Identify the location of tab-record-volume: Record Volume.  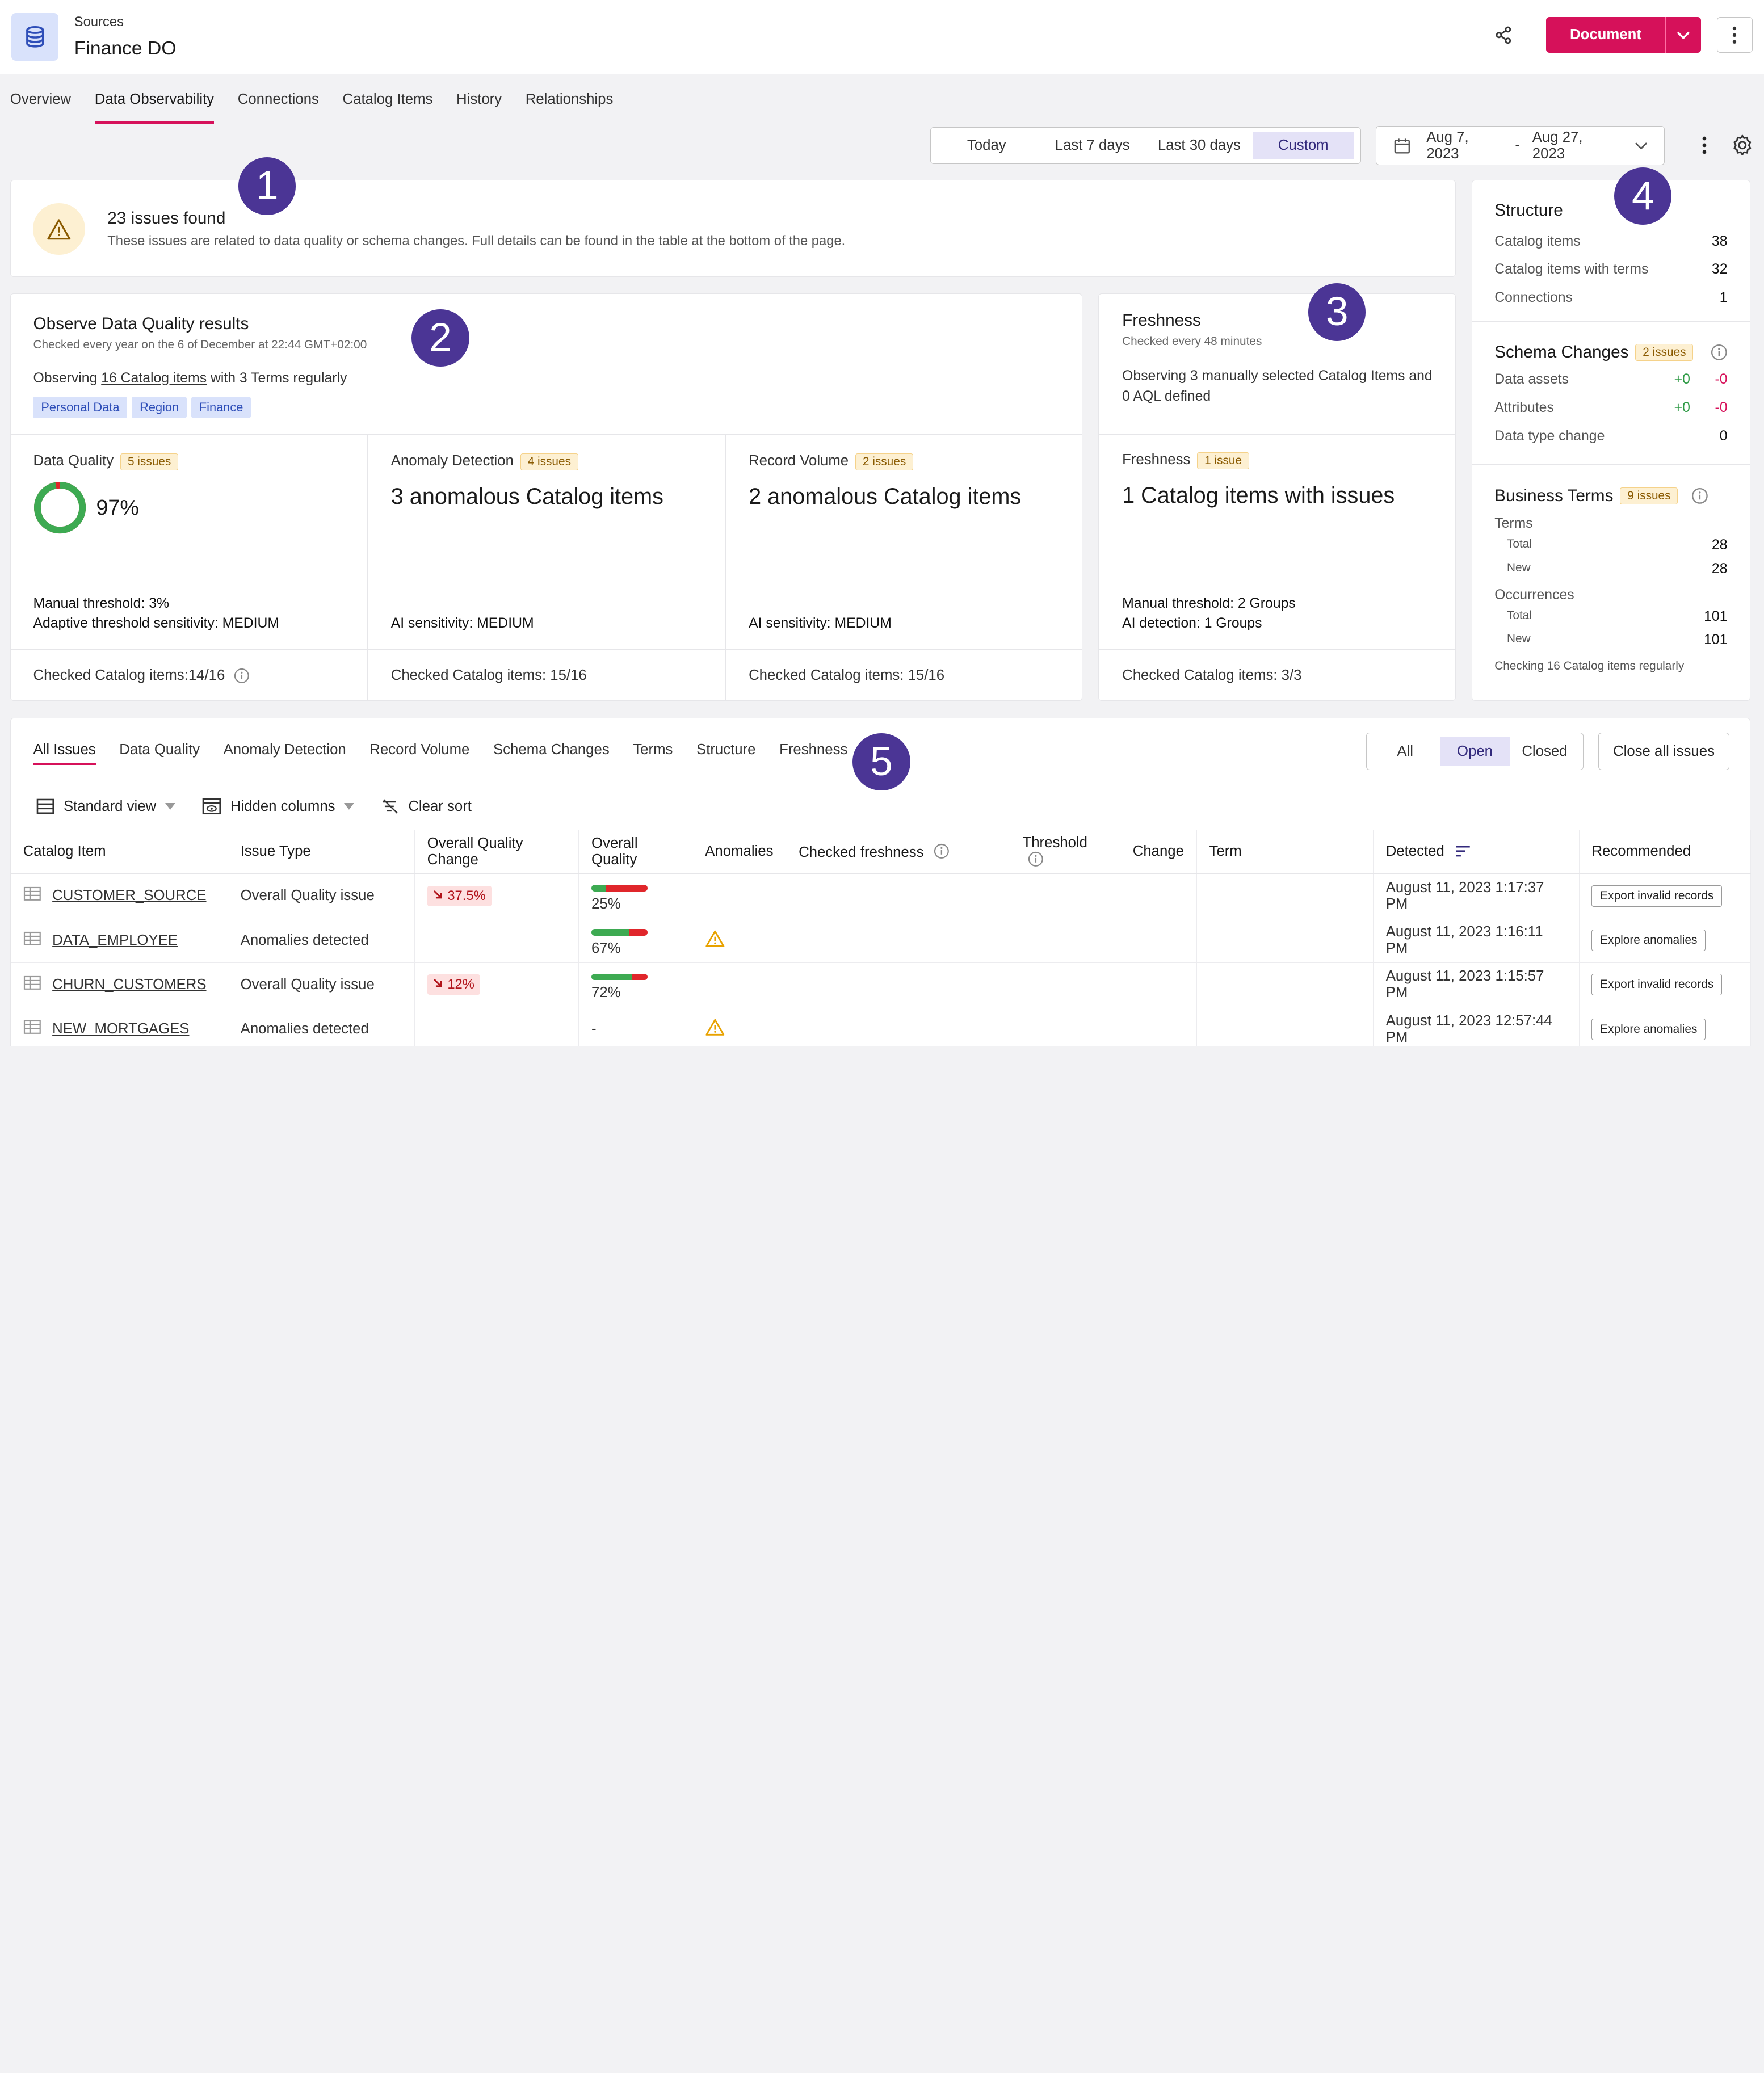
(419, 750).